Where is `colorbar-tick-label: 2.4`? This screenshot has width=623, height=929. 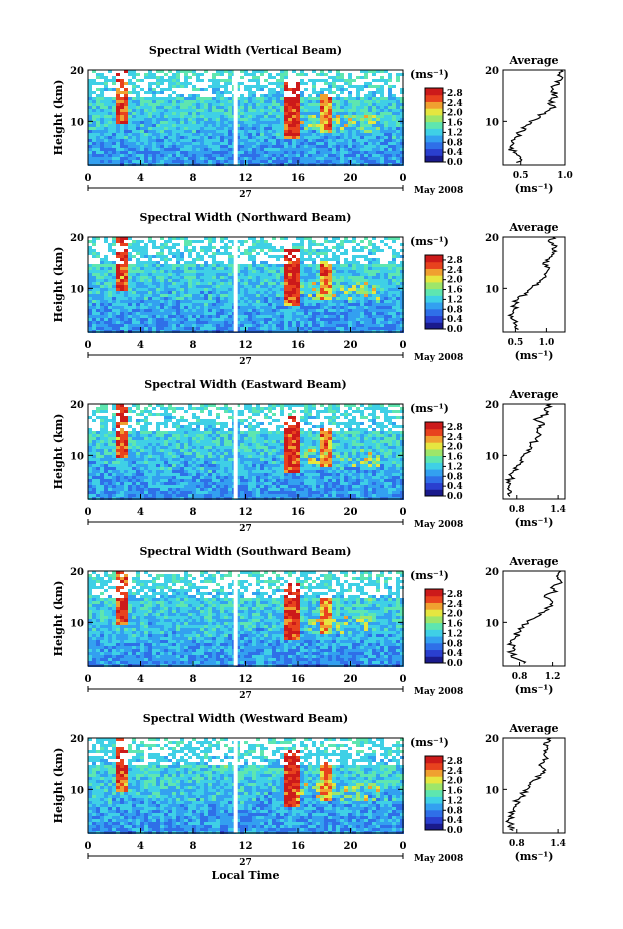 colorbar-tick-label: 2.4 is located at coordinates (455, 104).